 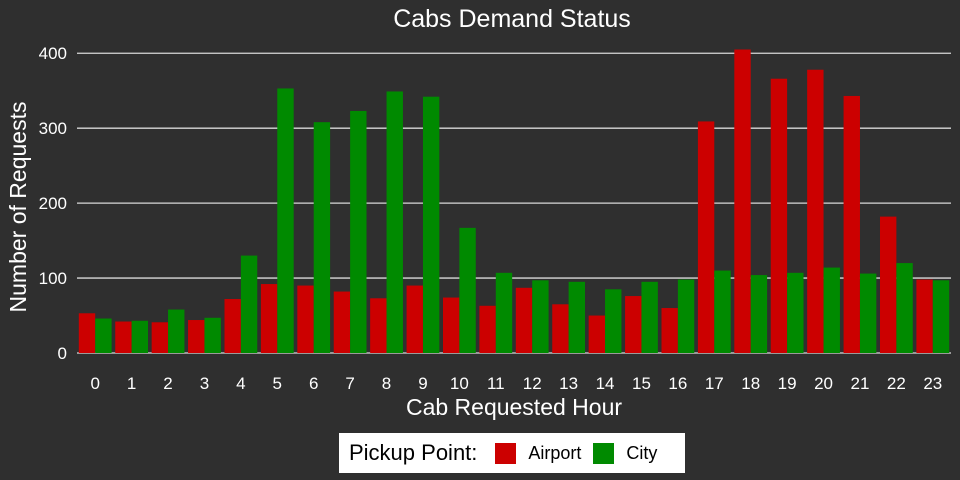 I want to click on x-tick-label-13: 13, so click(x=568, y=383).